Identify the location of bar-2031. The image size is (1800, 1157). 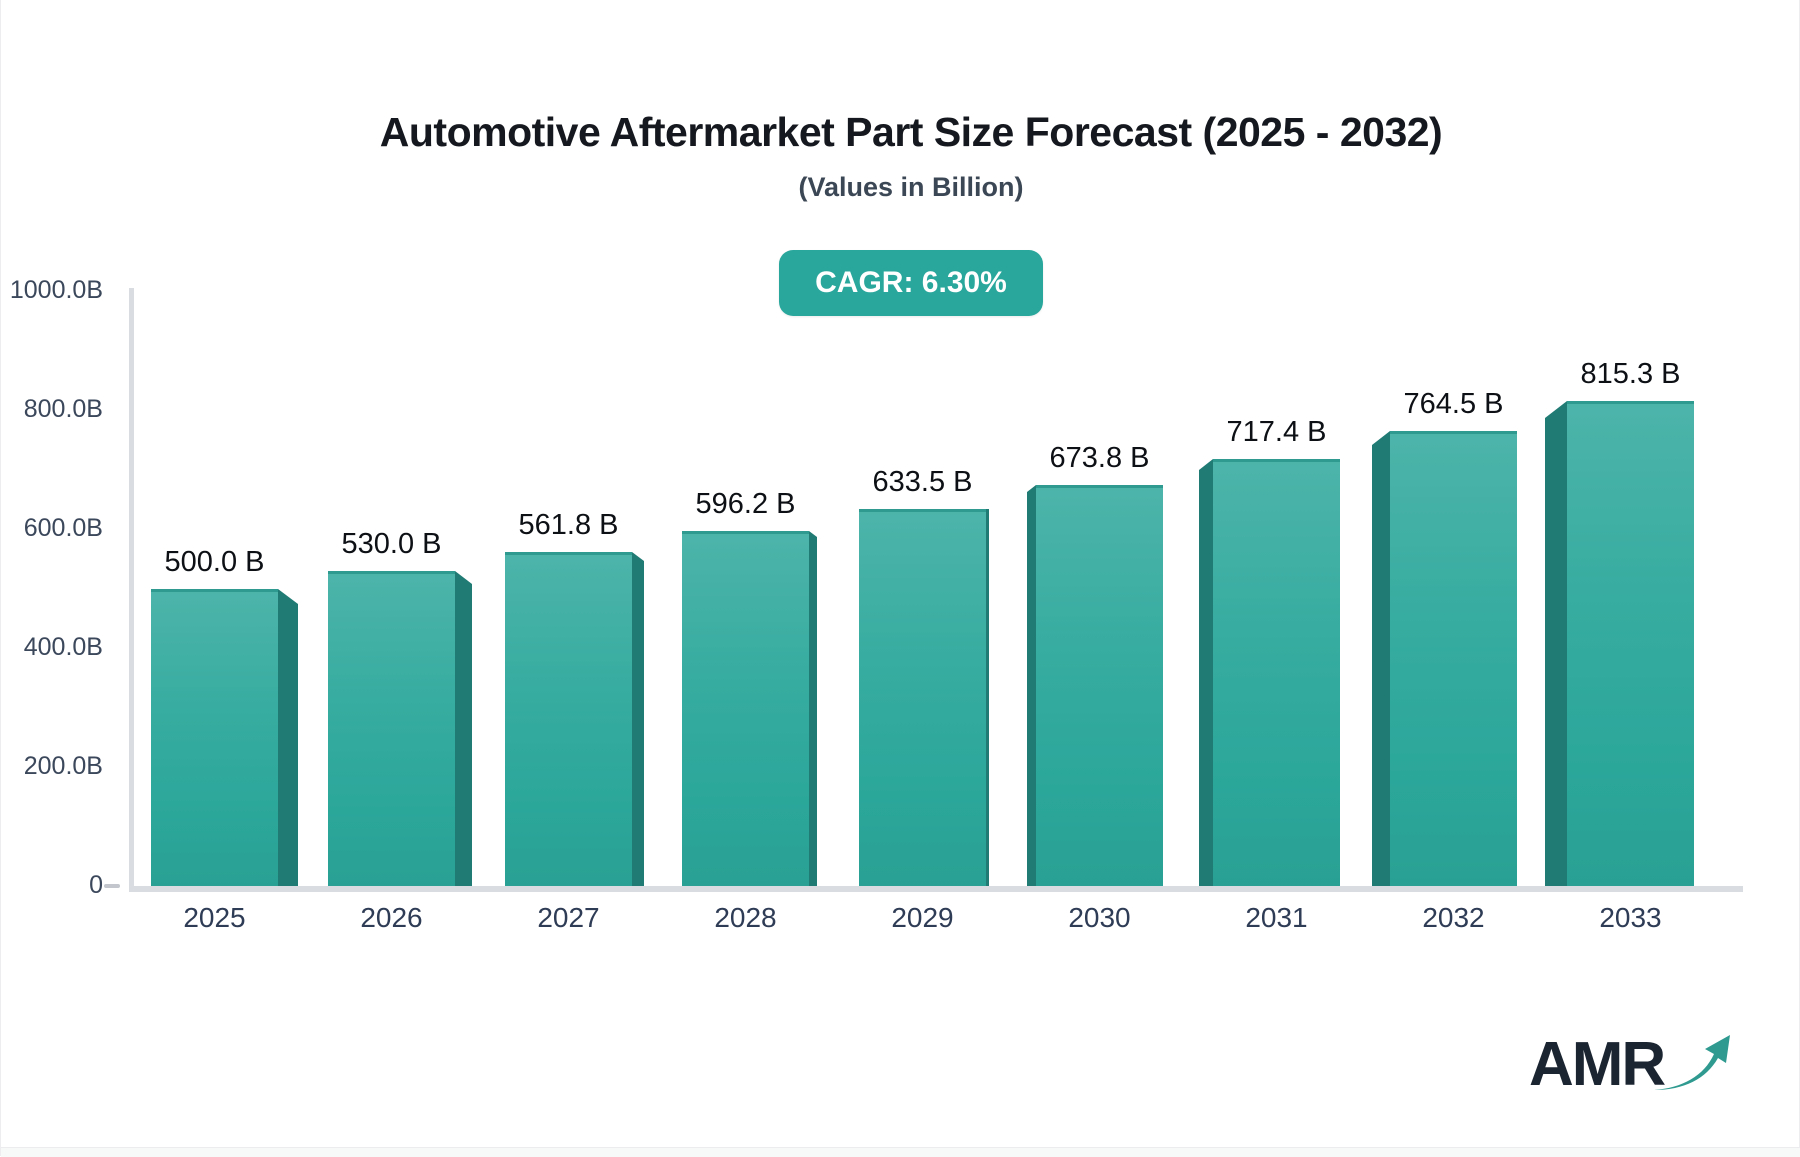
(1276, 674).